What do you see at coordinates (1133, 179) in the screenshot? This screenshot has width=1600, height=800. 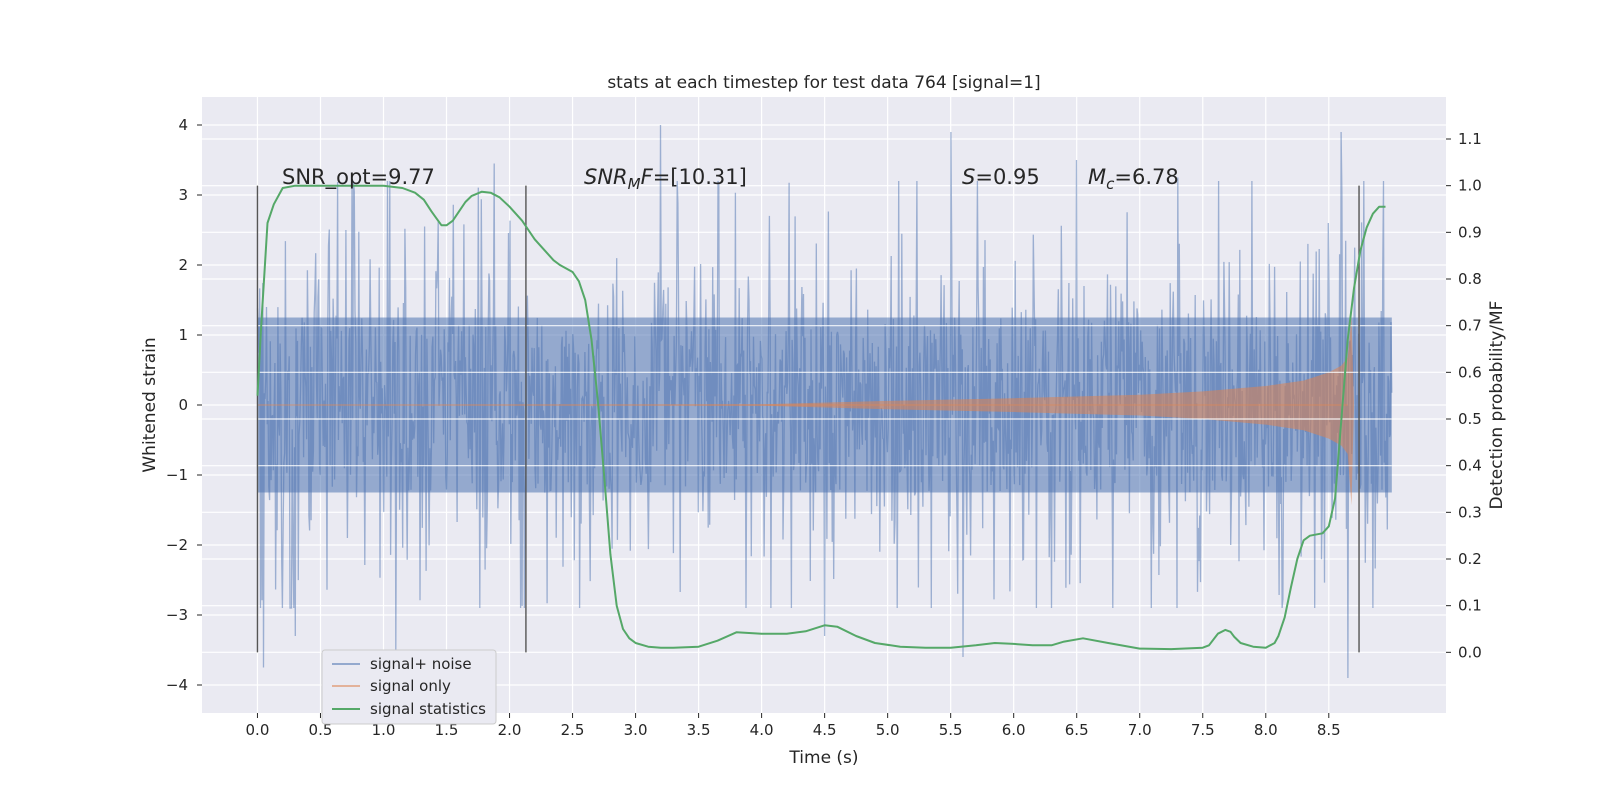 I see `annotation-mc: Mc=6.78` at bounding box center [1133, 179].